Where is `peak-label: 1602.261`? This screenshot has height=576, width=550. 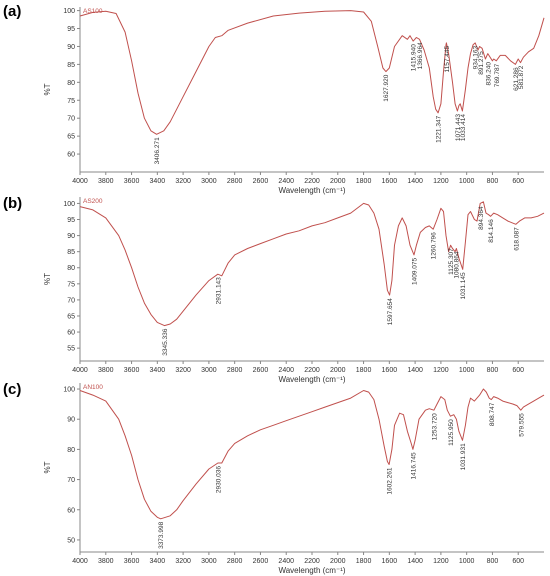
peak-label: 1602.261 is located at coordinates (390, 480).